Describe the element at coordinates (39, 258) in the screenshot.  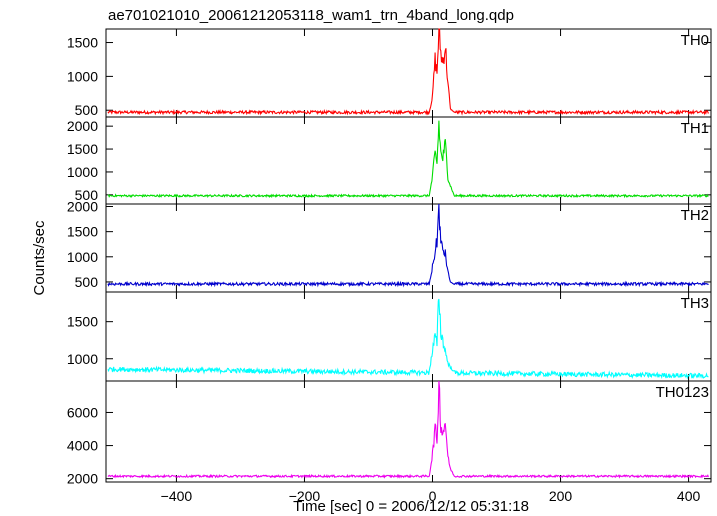
I see `y-axis-label: Counts/sec` at that location.